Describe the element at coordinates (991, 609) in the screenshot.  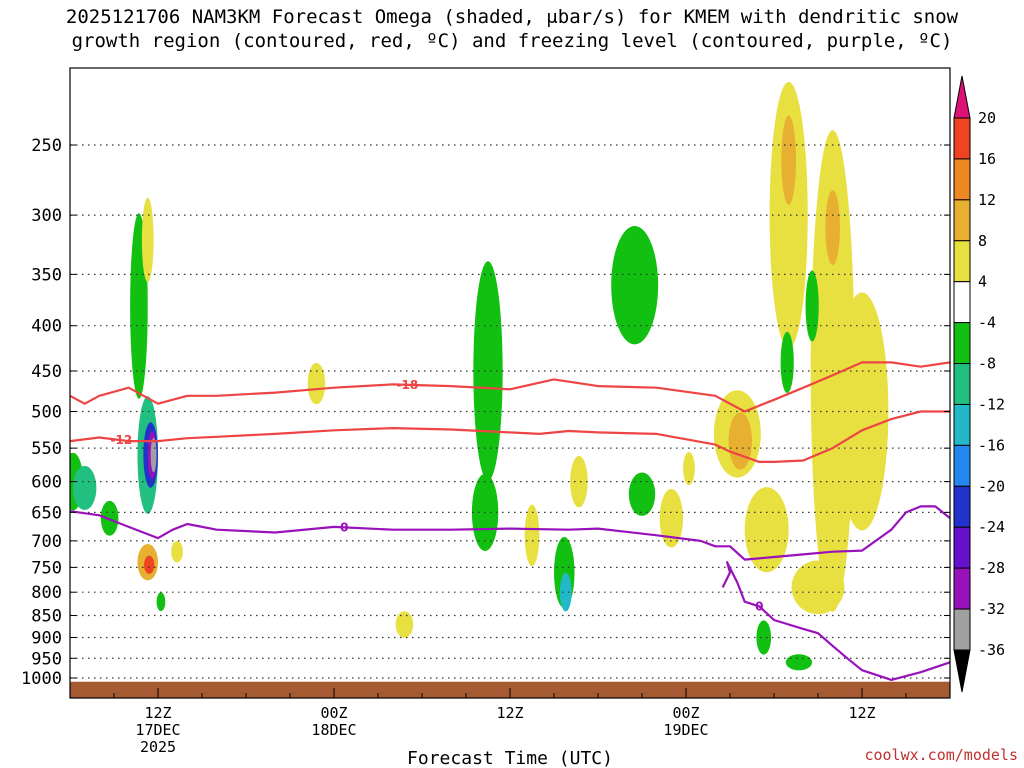
I see `colorbar-label-12: -32` at that location.